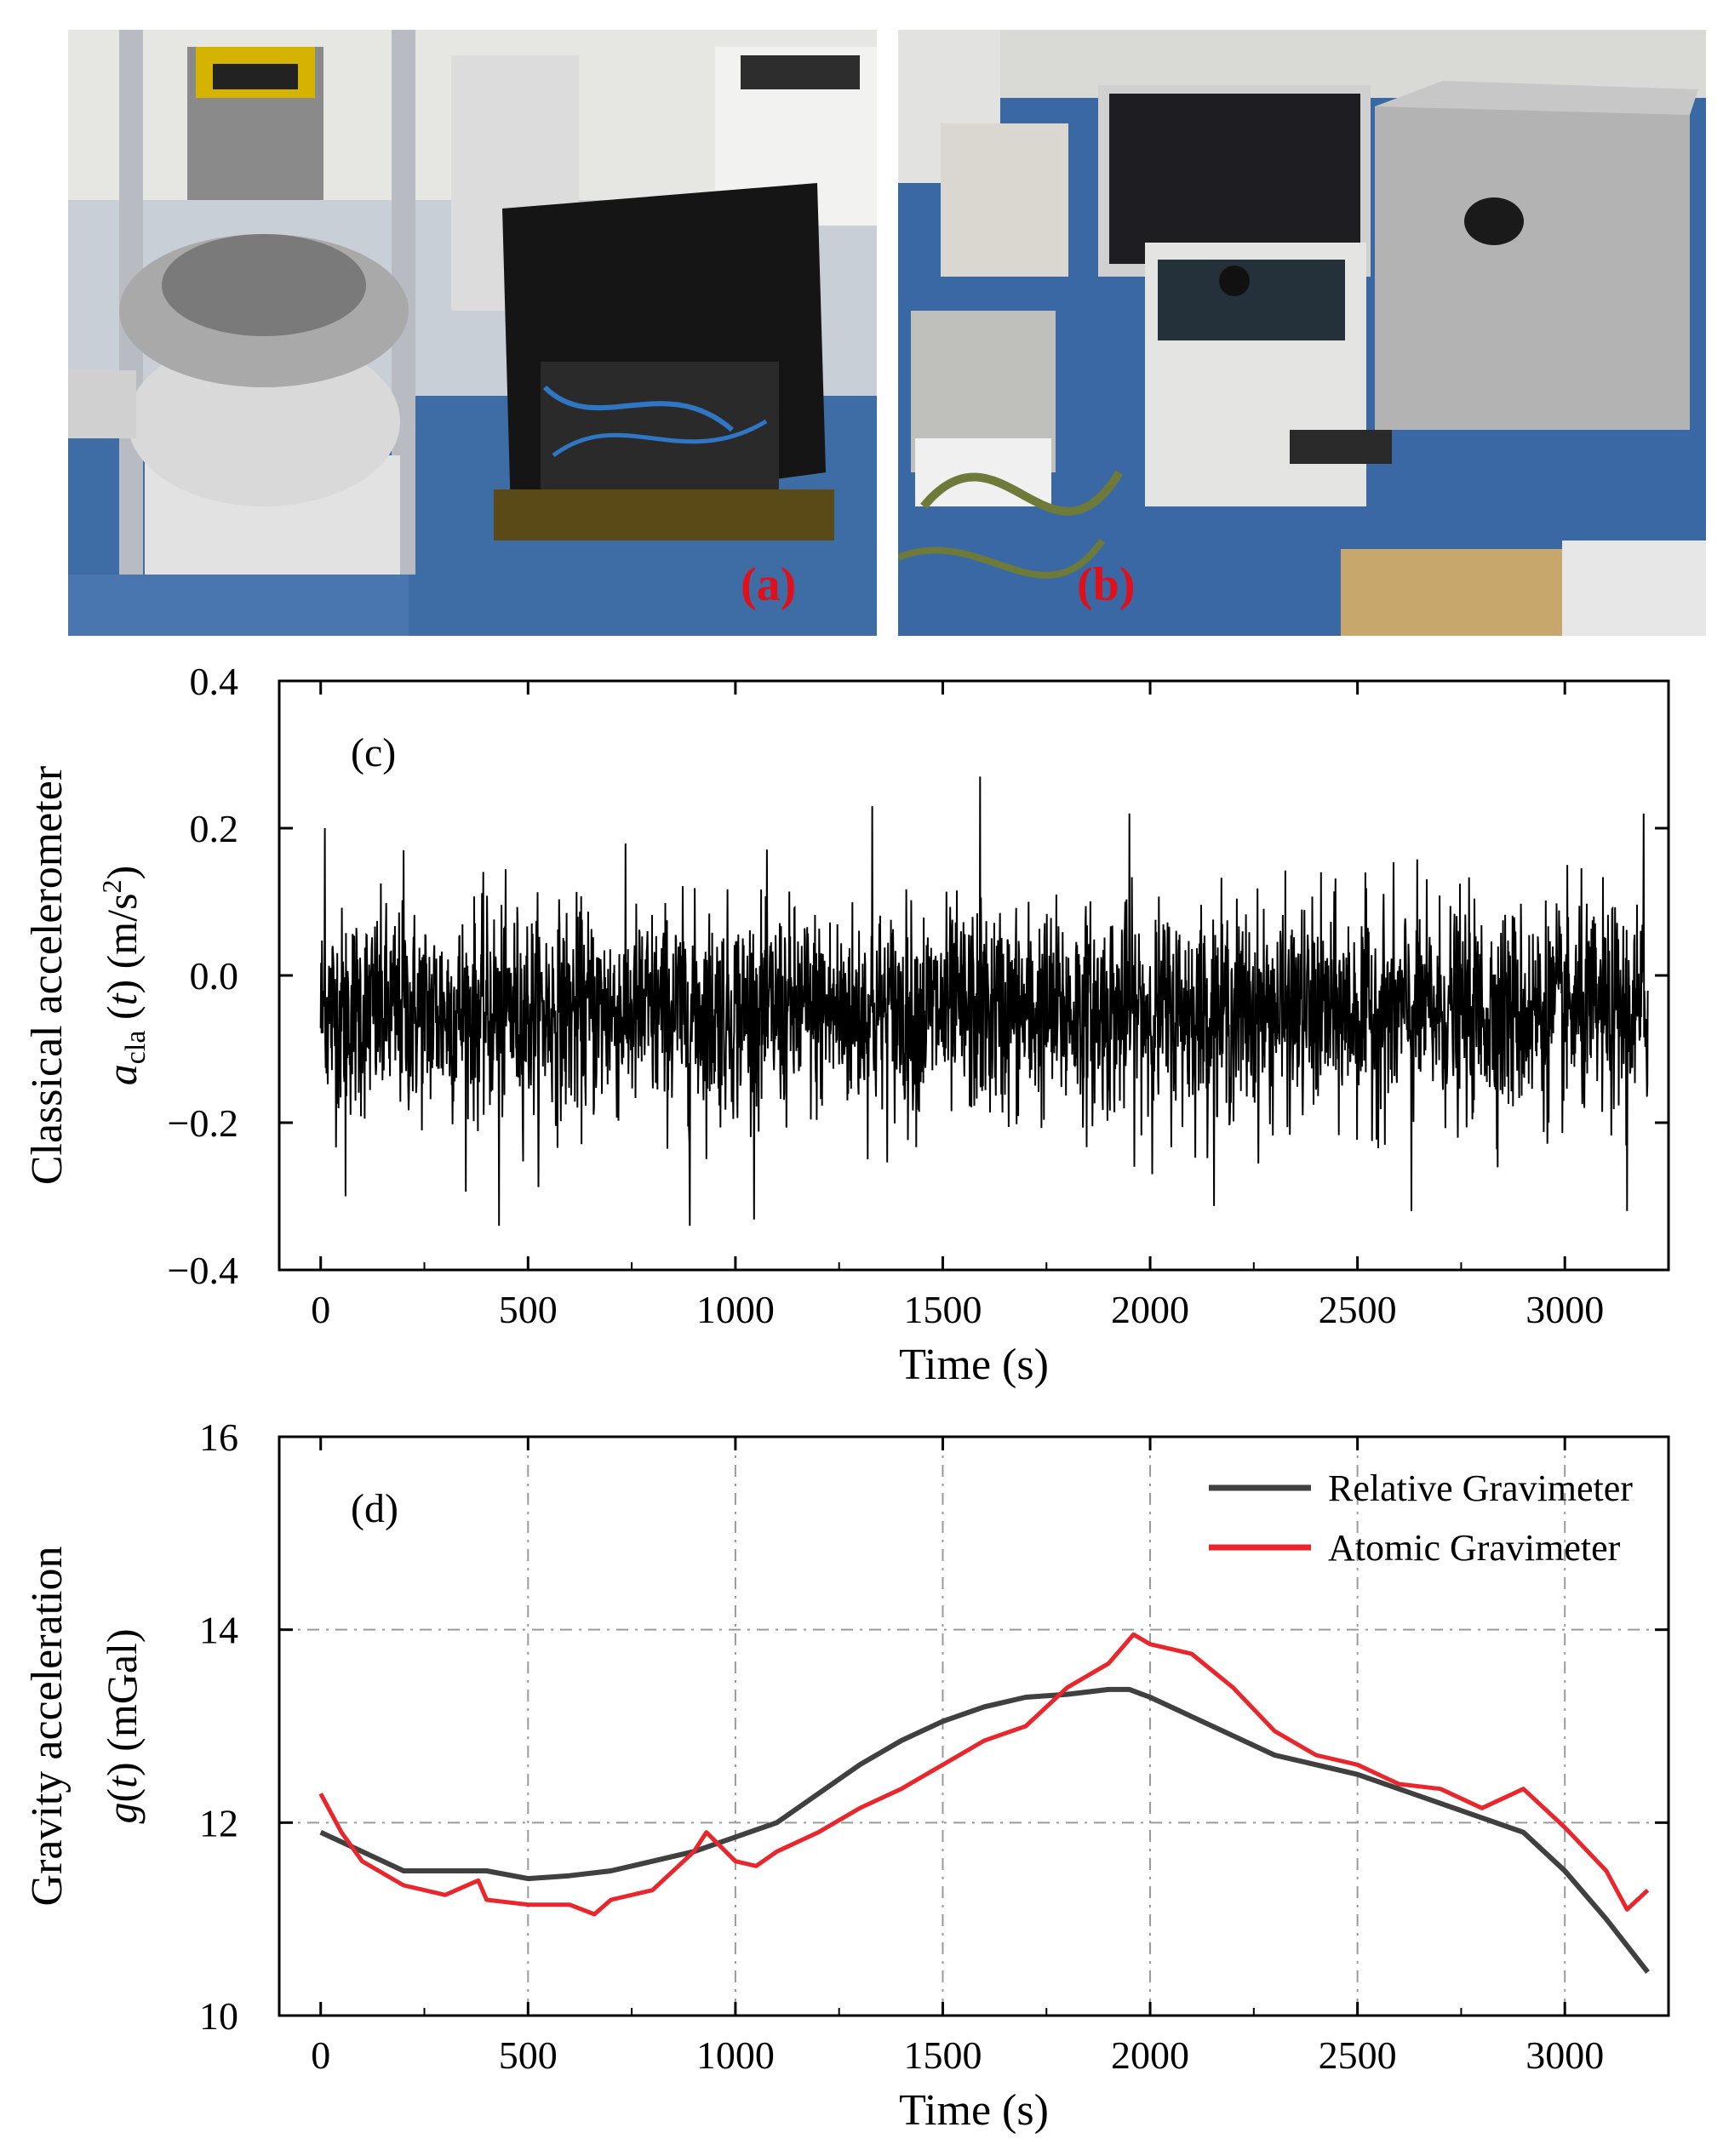  What do you see at coordinates (974, 1365) in the screenshot?
I see `chart-c-x-axis-label: Time (s)` at bounding box center [974, 1365].